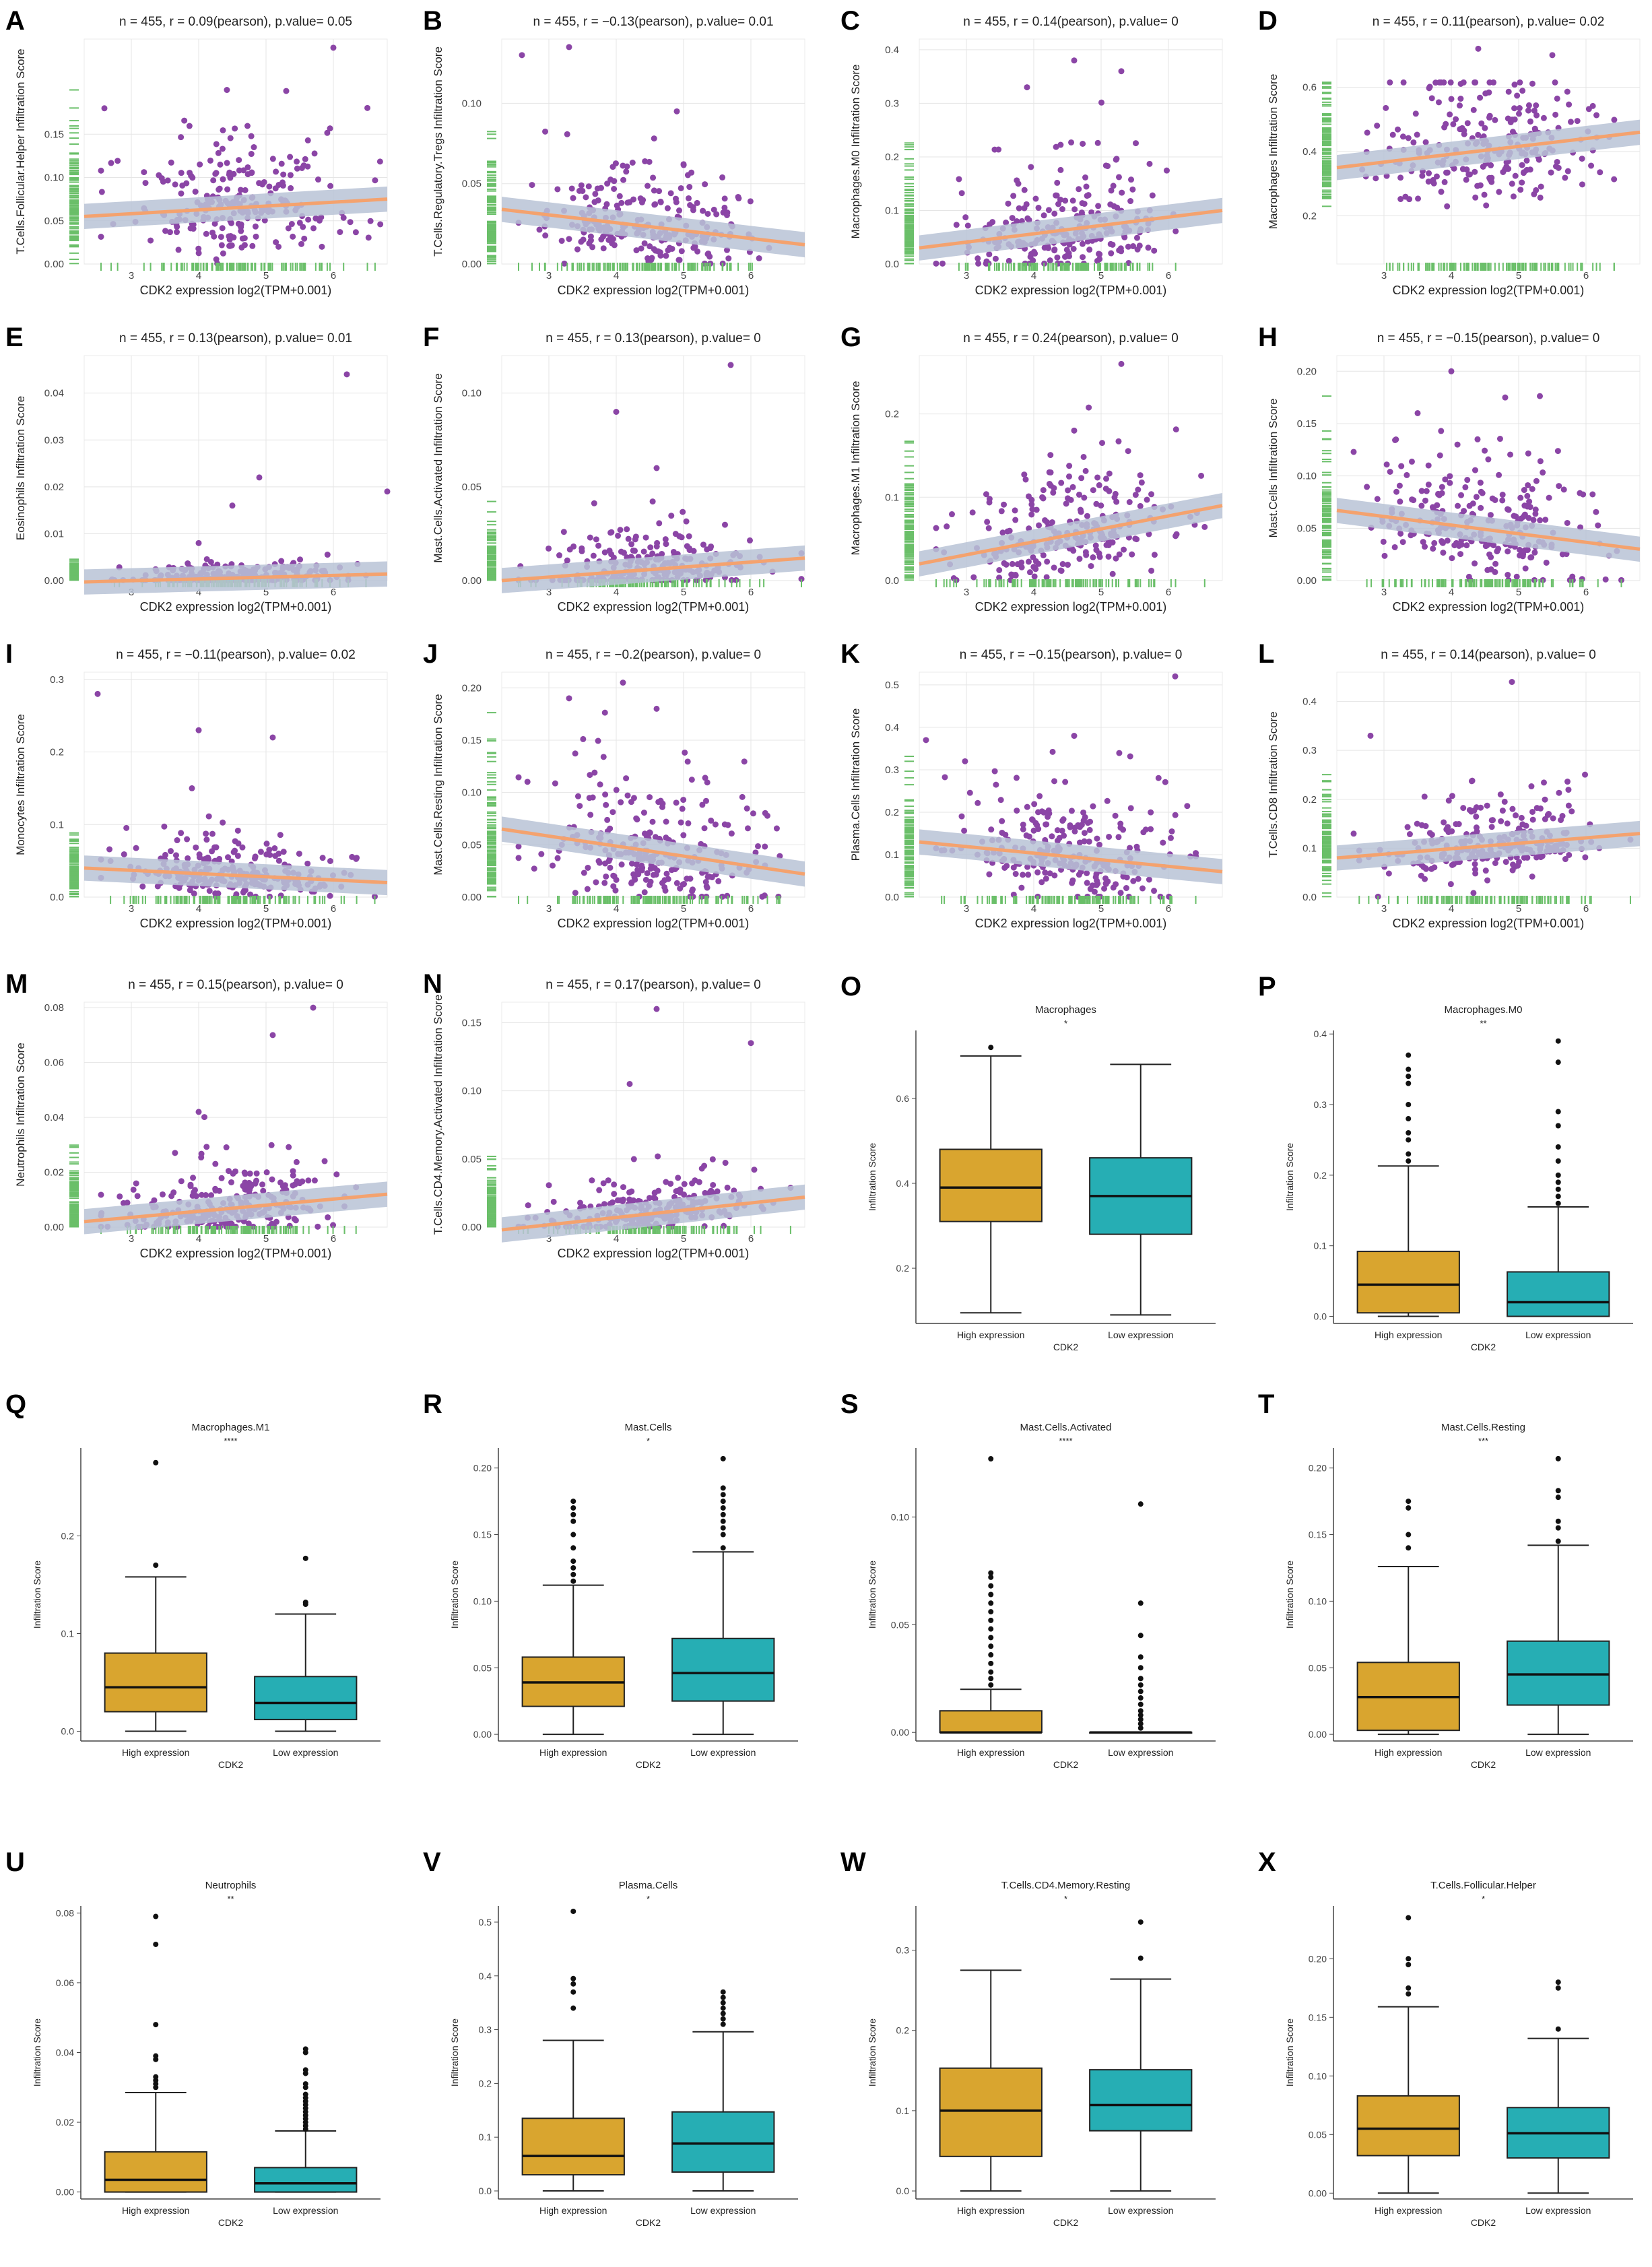 The image size is (1652, 2267). What do you see at coordinates (1309, 152) in the screenshot?
I see `y-tick-label: 0.4` at bounding box center [1309, 152].